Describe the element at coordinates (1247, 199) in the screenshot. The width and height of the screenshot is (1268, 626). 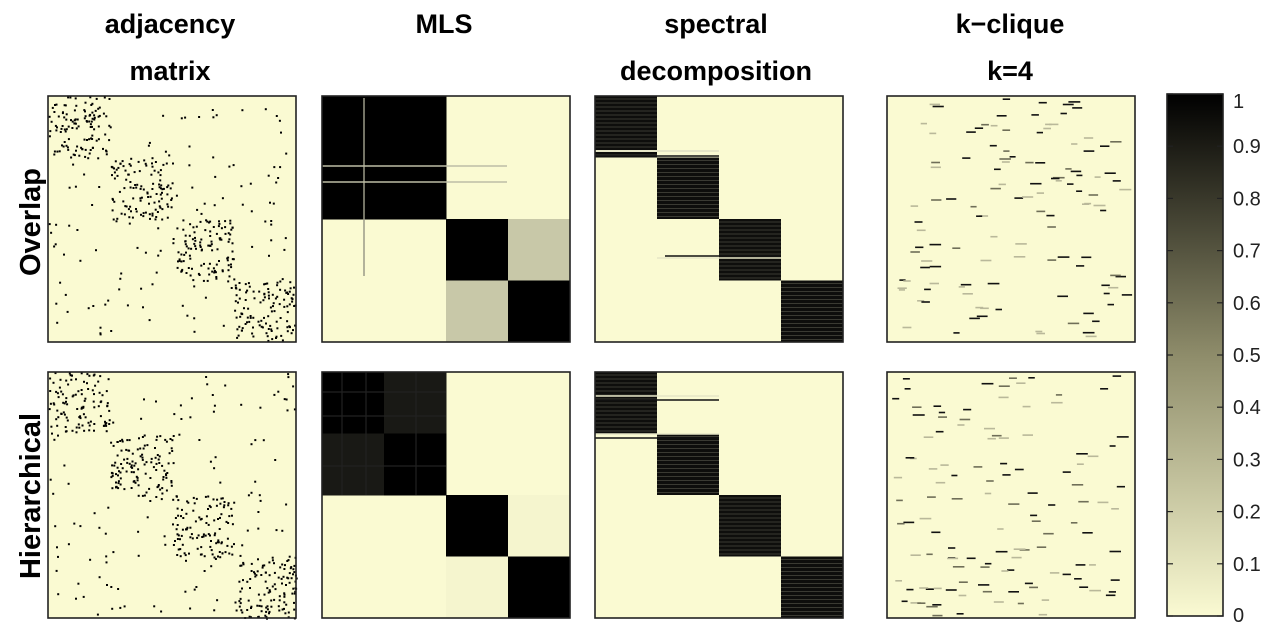
I see `colorbar-tick-label: 0.8` at that location.